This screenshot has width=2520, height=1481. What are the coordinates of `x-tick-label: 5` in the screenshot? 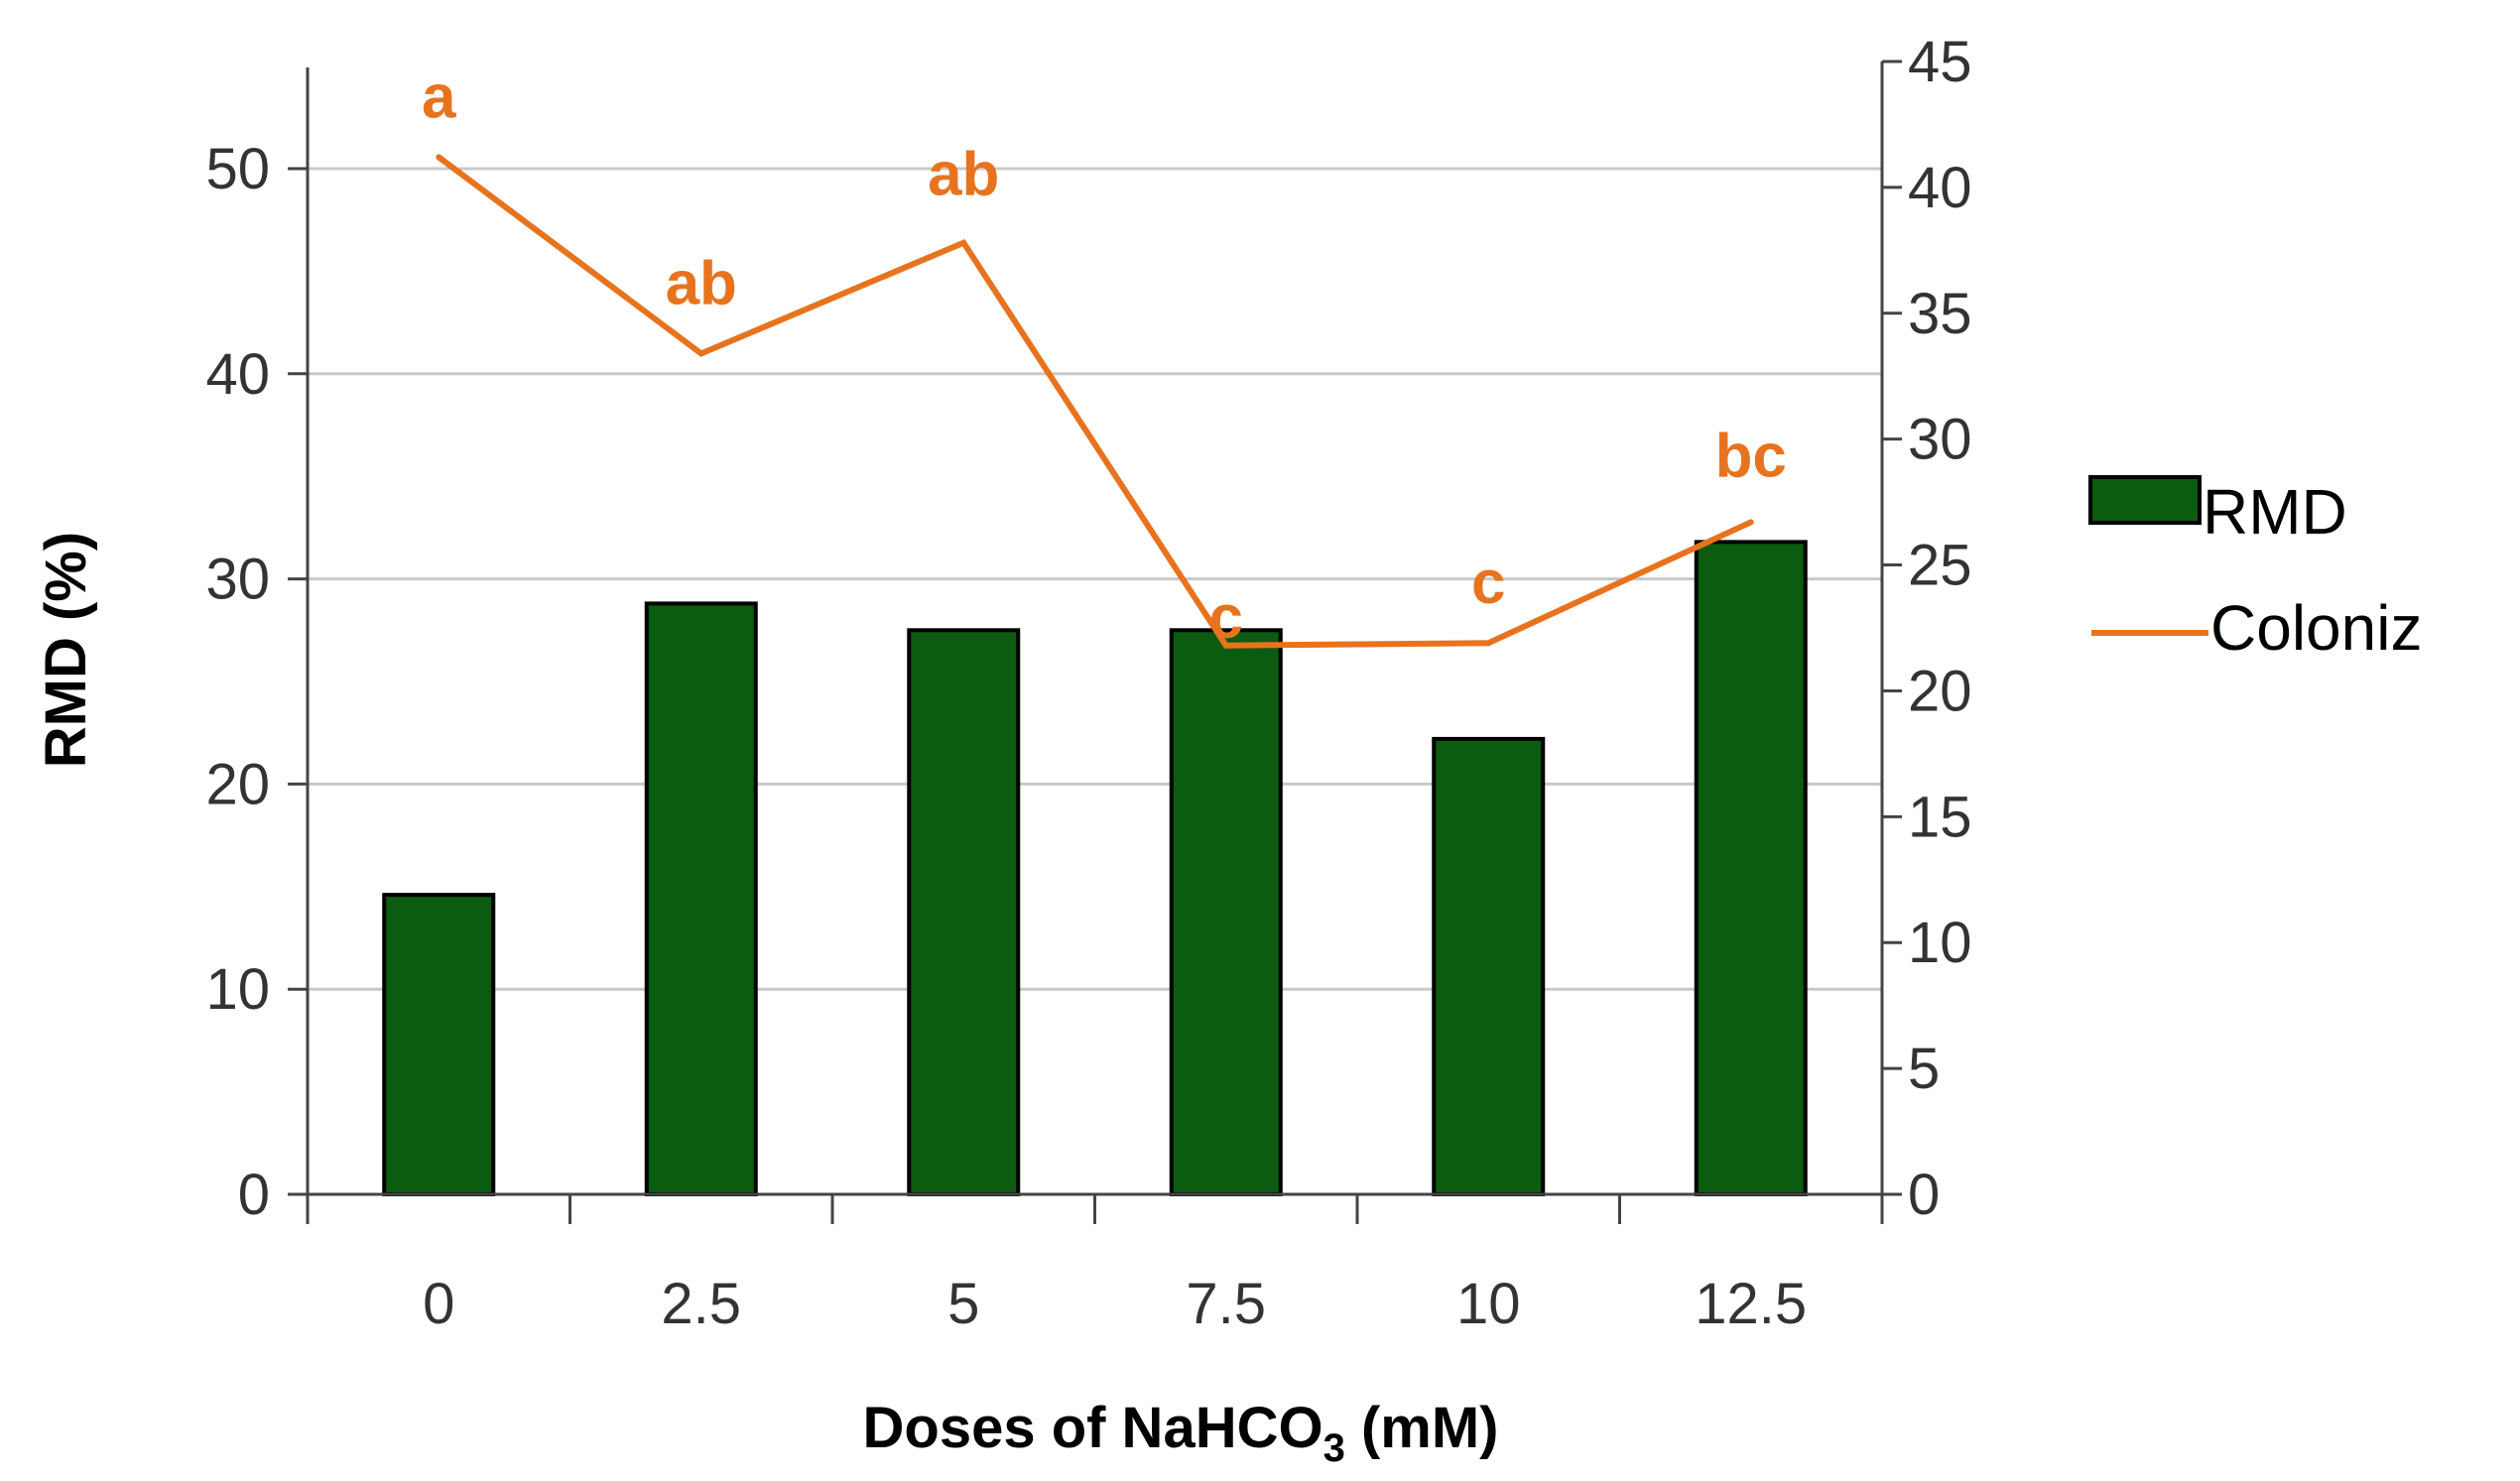 It's located at (963, 1304).